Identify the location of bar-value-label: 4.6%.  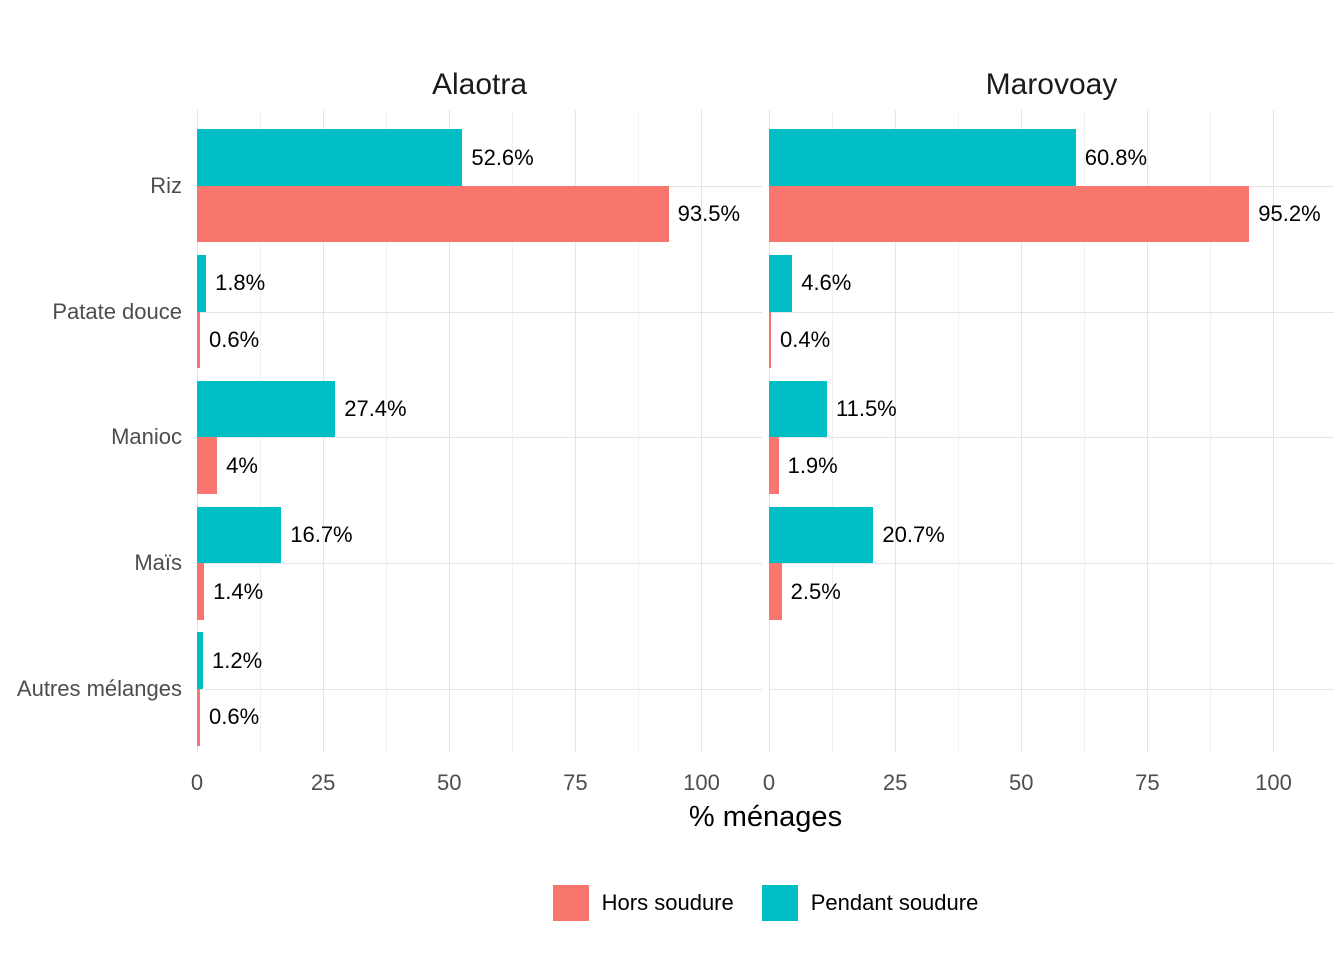
(826, 283).